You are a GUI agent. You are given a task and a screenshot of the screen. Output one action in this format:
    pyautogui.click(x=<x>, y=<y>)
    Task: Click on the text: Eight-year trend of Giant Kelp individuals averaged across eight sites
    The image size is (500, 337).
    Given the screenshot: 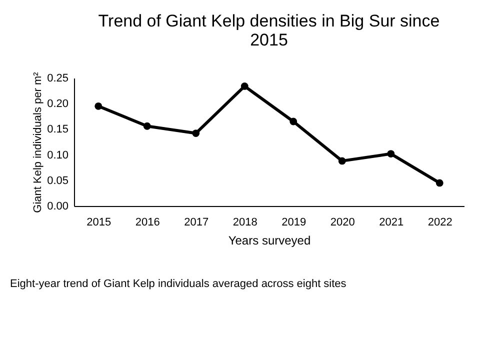 What is the action you would take?
    pyautogui.click(x=178, y=284)
    